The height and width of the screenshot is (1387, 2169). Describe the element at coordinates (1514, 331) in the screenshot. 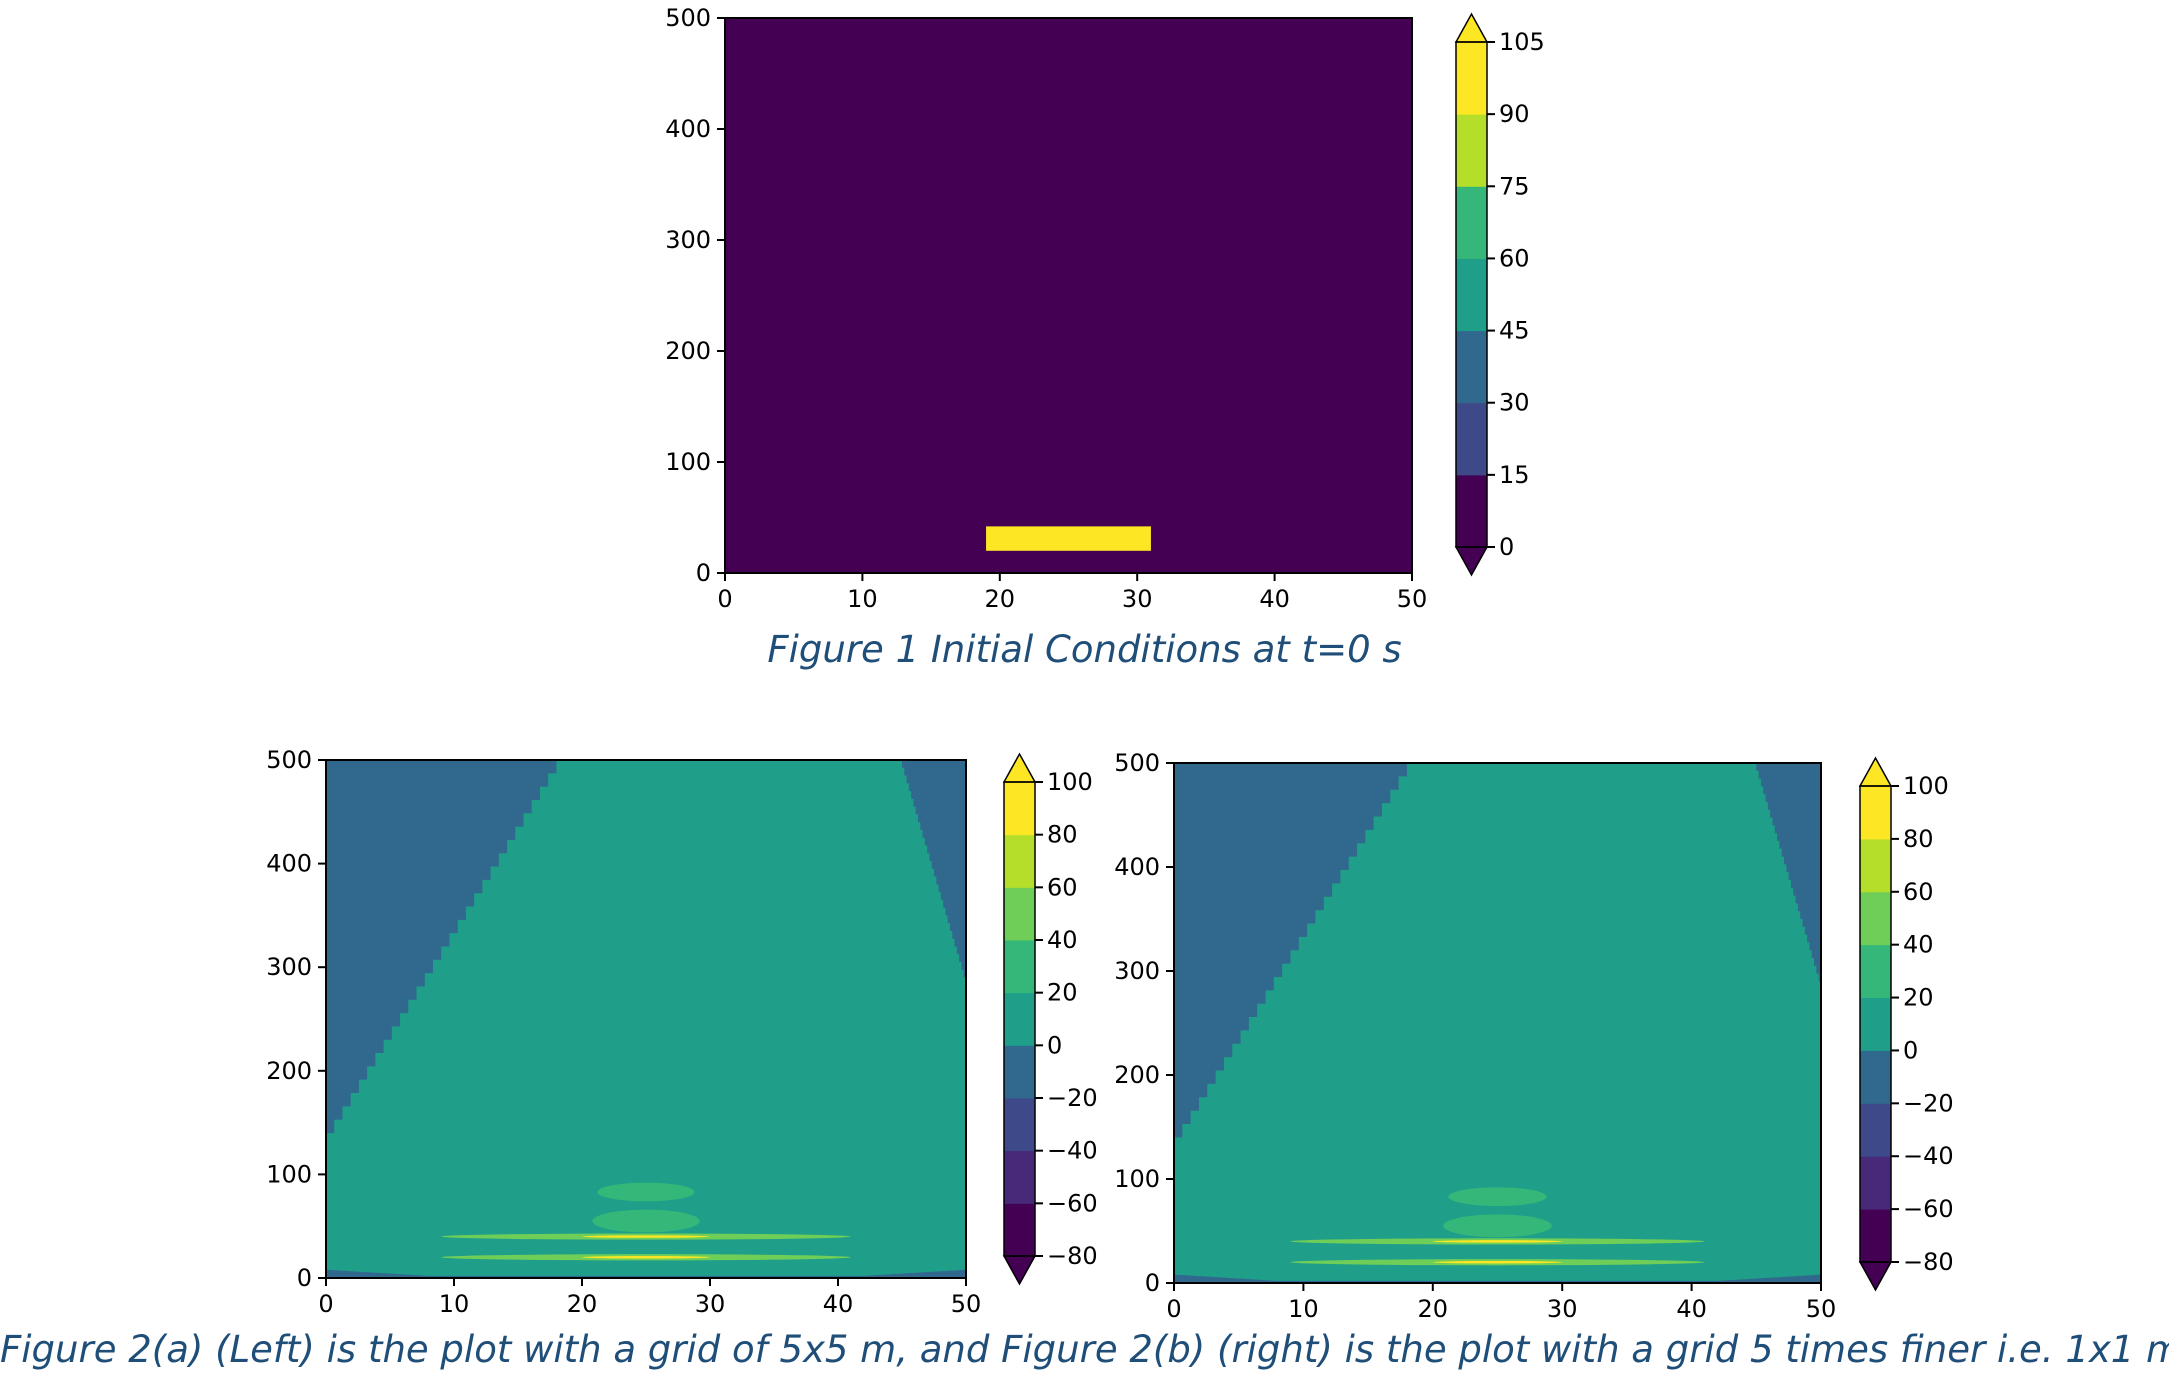

I see `colorbar-tick-label: 45` at that location.